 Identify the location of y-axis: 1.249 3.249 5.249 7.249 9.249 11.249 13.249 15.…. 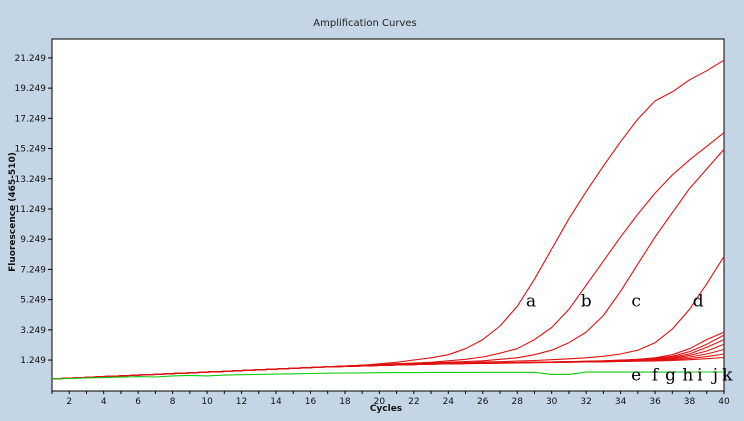
(33, 210).